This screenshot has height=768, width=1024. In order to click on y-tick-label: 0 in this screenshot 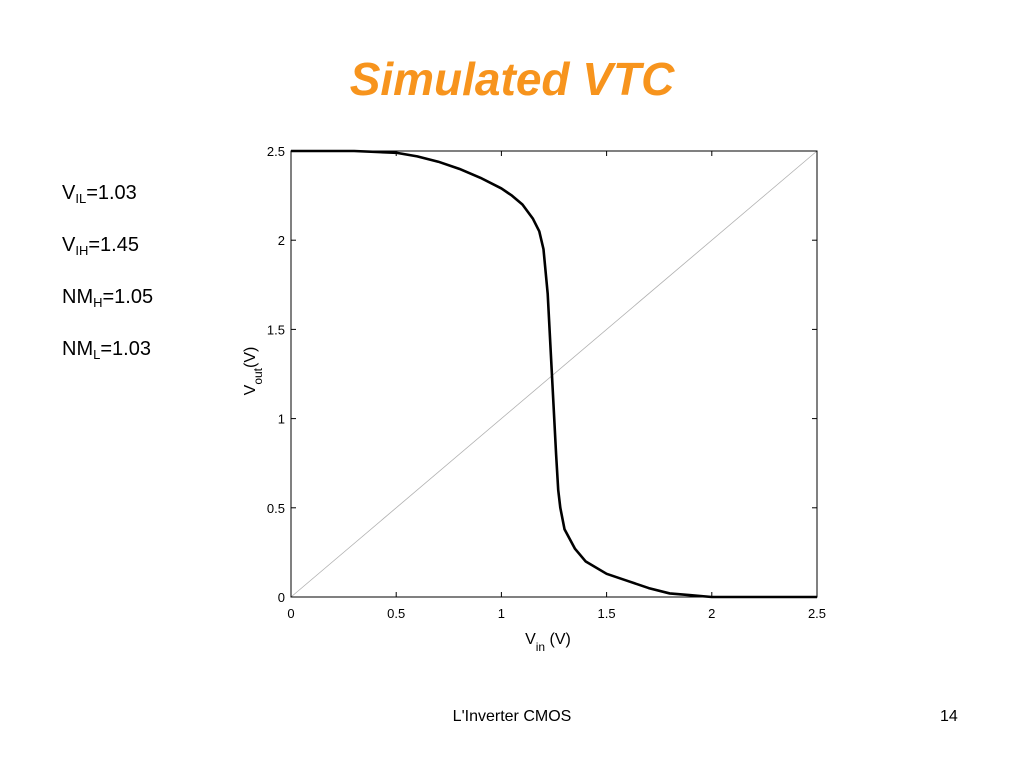, I will do `click(281, 597)`.